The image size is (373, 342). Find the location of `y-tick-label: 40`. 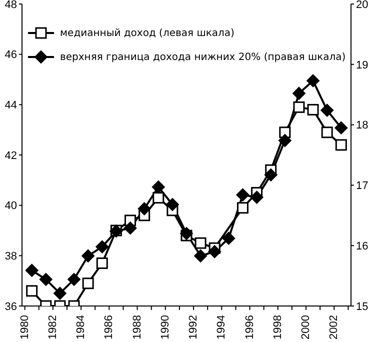

y-tick-label: 40 is located at coordinates (10, 206).